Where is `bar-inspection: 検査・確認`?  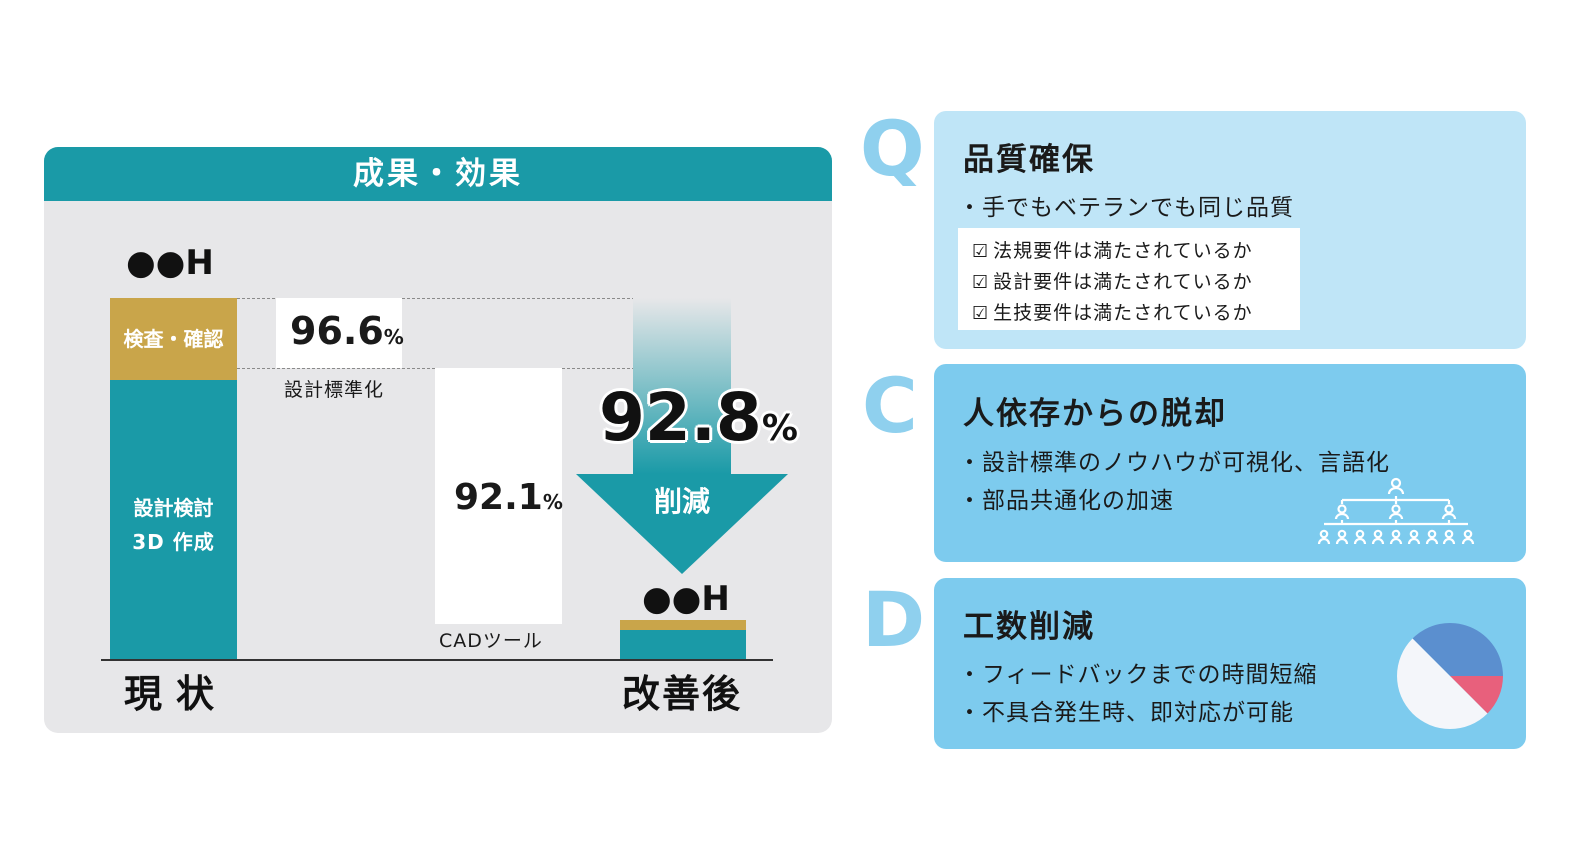
bar-inspection: 検査・確認 is located at coordinates (173, 339).